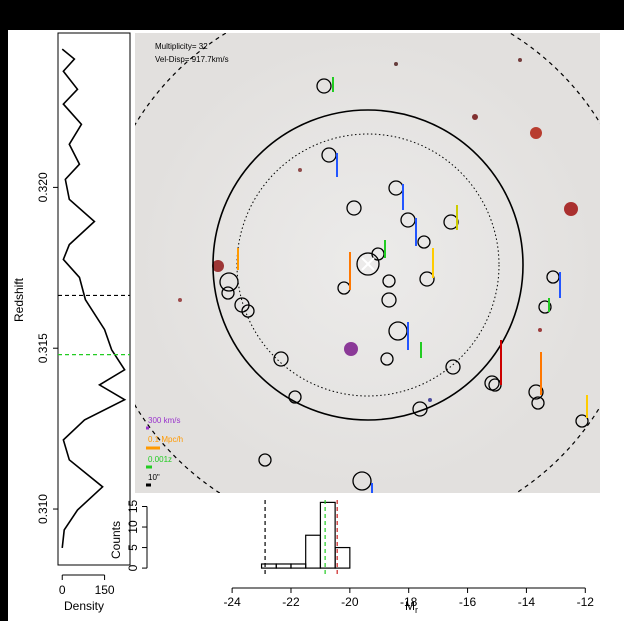 This screenshot has width=624, height=621. I want to click on y-tick-label: 5, so click(133, 547).